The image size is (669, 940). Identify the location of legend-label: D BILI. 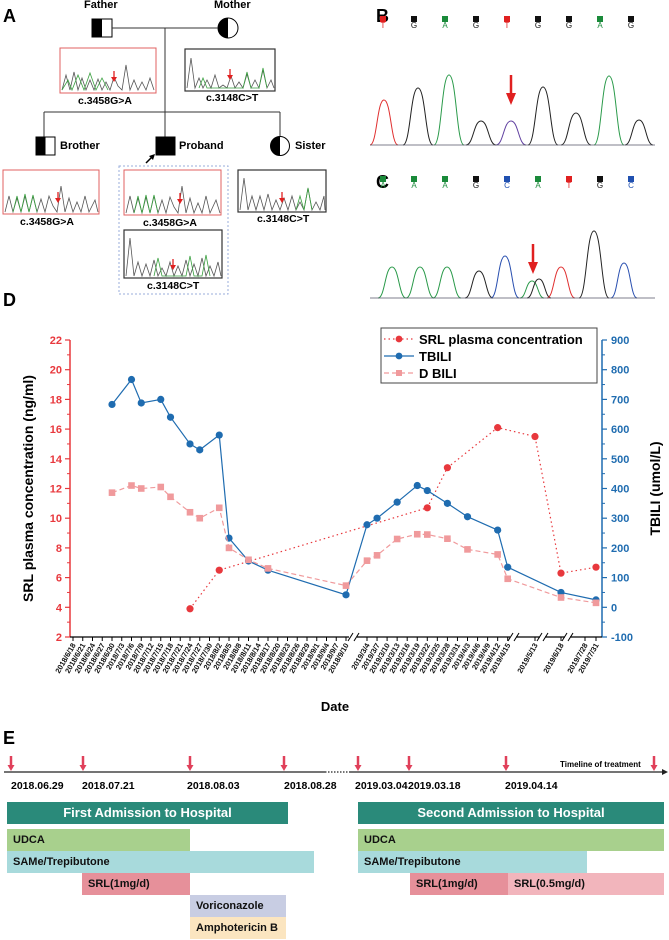
(438, 373).